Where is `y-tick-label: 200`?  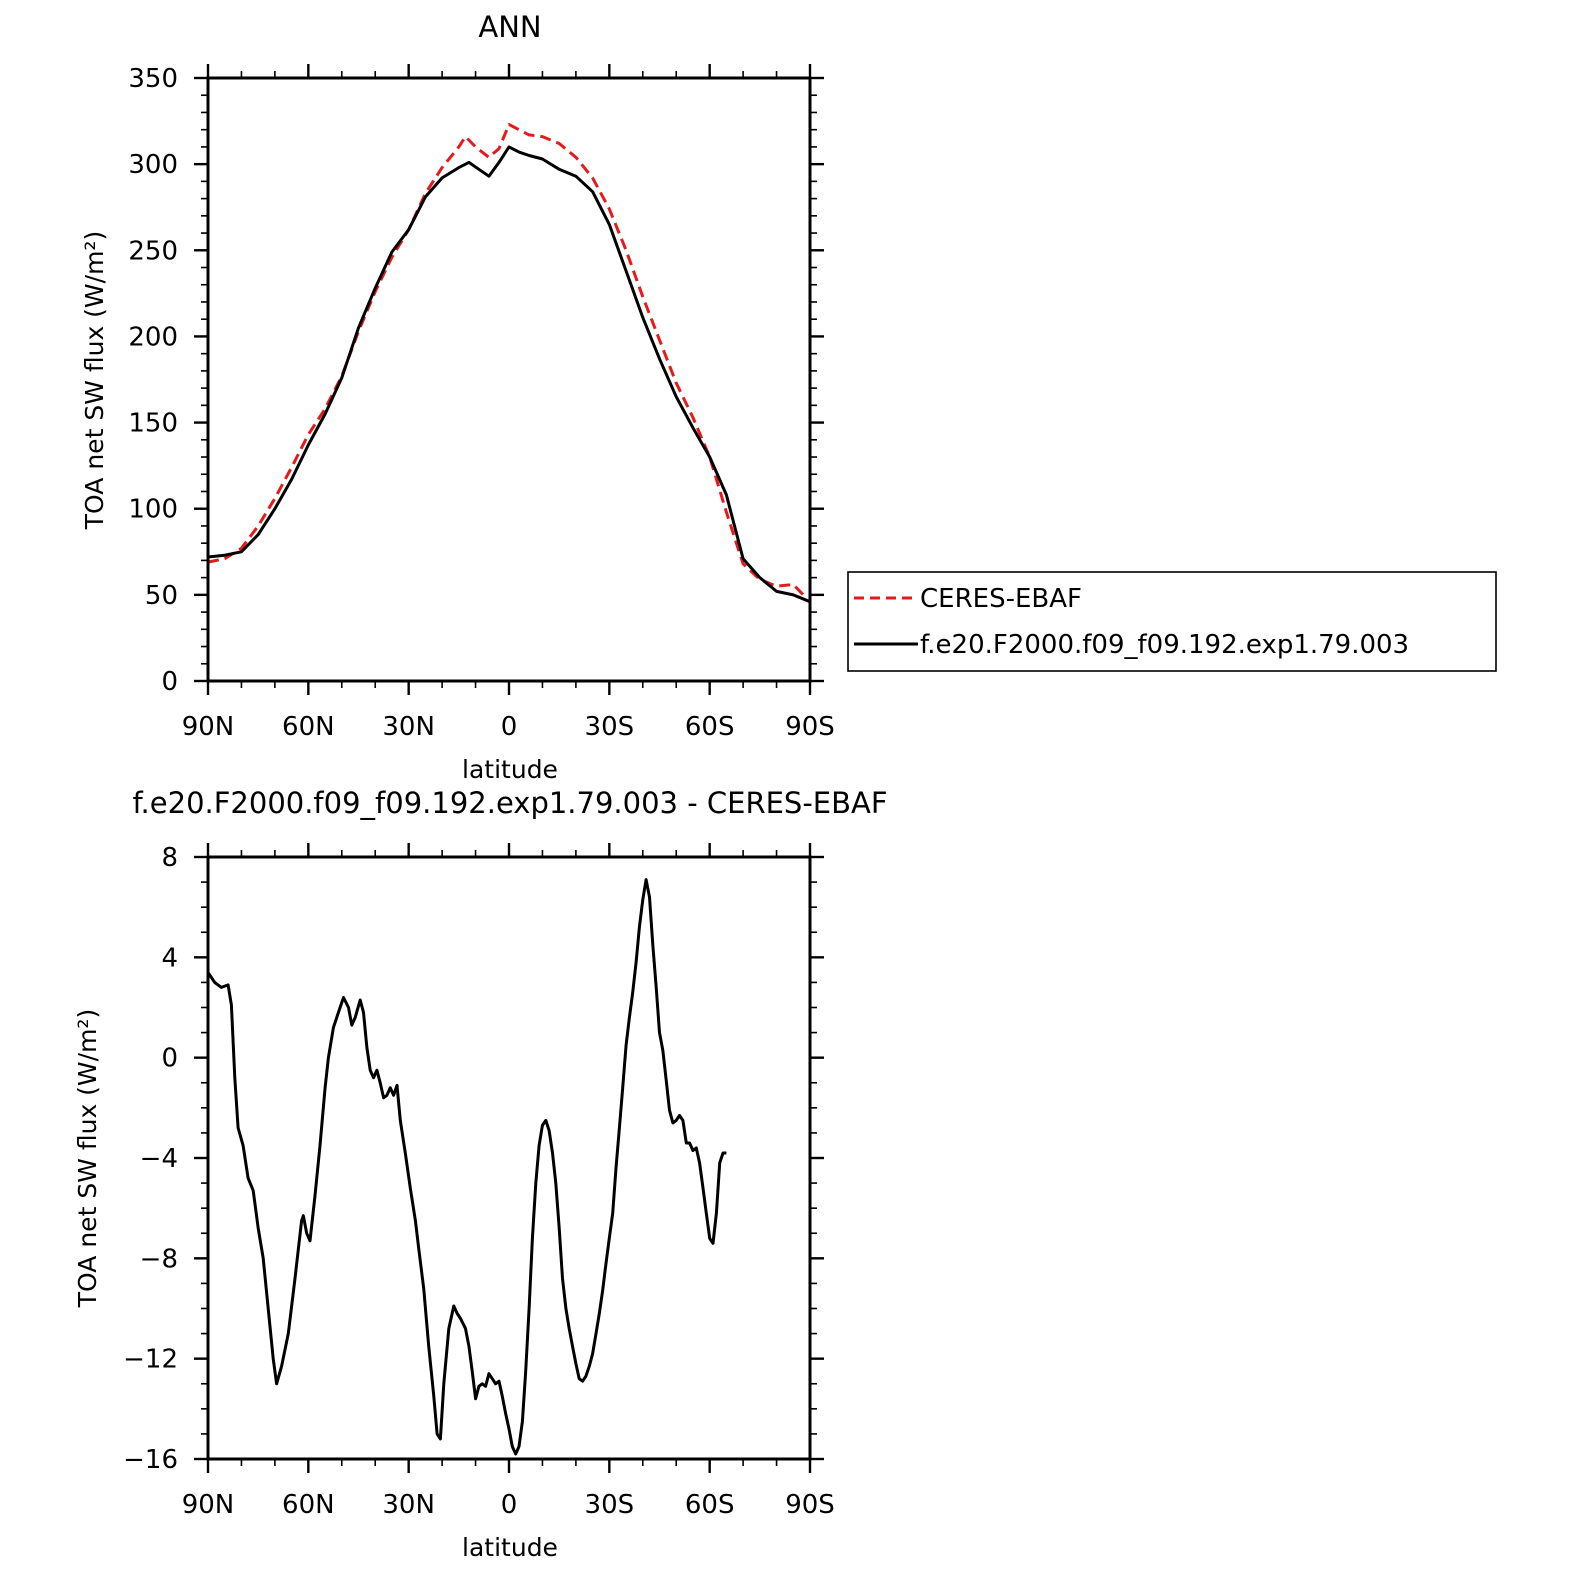 y-tick-label: 200 is located at coordinates (153, 337).